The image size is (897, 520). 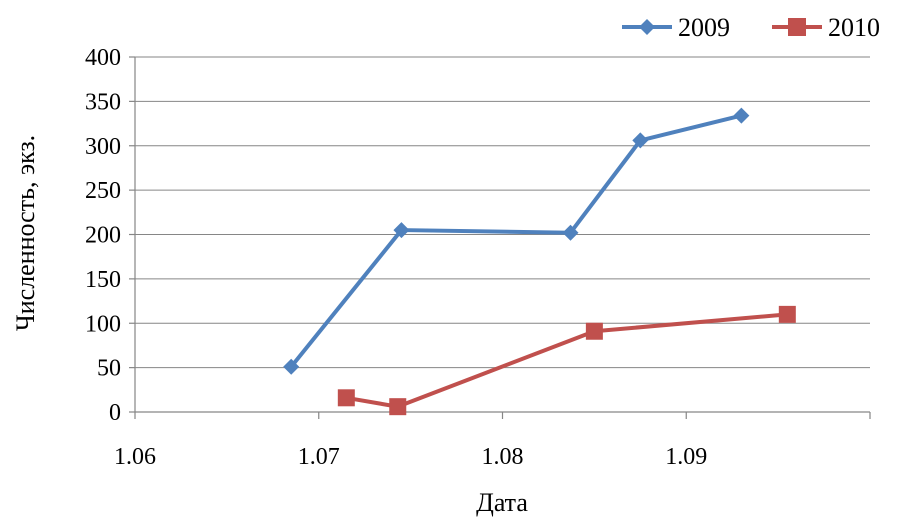 What do you see at coordinates (502, 502) in the screenshot?
I see `x-axis-title: Дата` at bounding box center [502, 502].